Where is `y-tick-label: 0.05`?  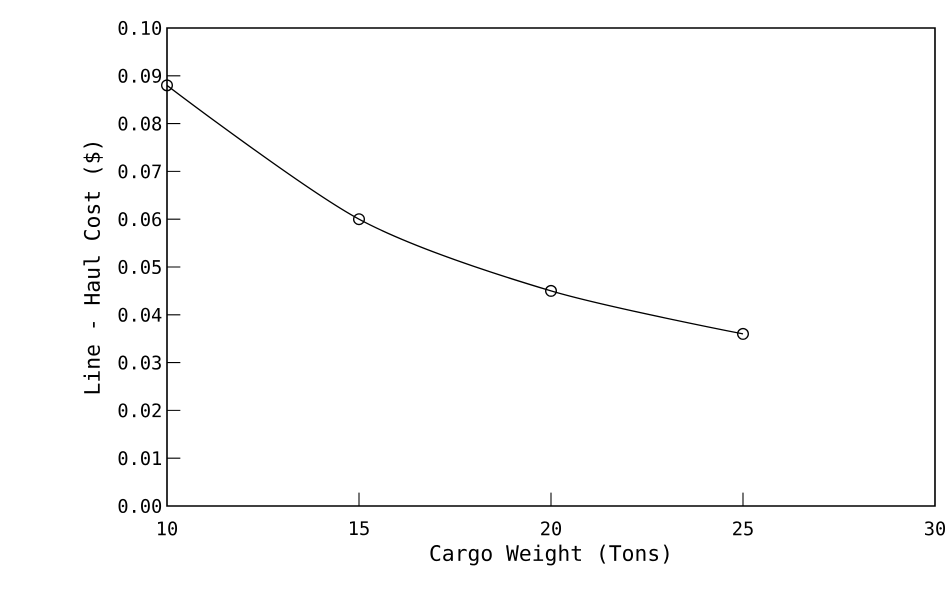 y-tick-label: 0.05 is located at coordinates (139, 267).